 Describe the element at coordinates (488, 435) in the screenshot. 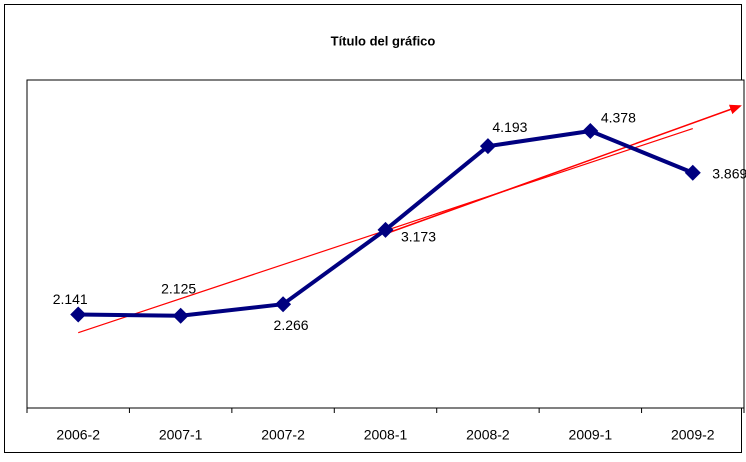

I see `x-tick-label: 2008-2` at that location.